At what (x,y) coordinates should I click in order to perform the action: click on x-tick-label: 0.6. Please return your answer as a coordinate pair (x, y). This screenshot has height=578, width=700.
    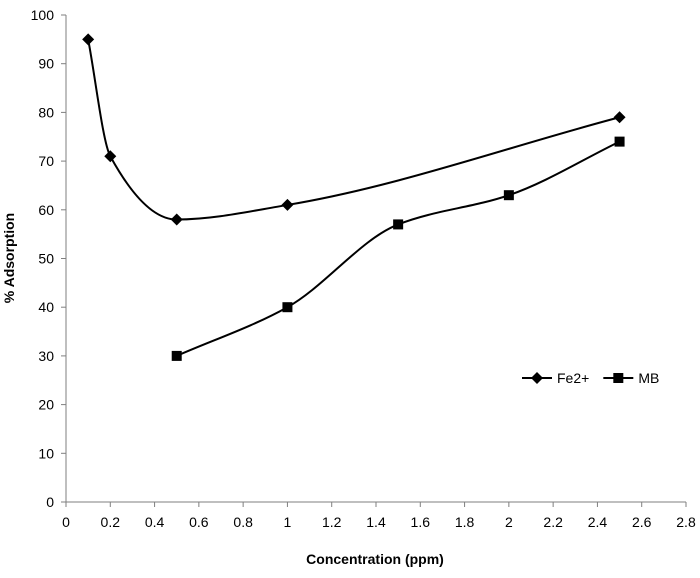
    Looking at the image, I should click on (199, 522).